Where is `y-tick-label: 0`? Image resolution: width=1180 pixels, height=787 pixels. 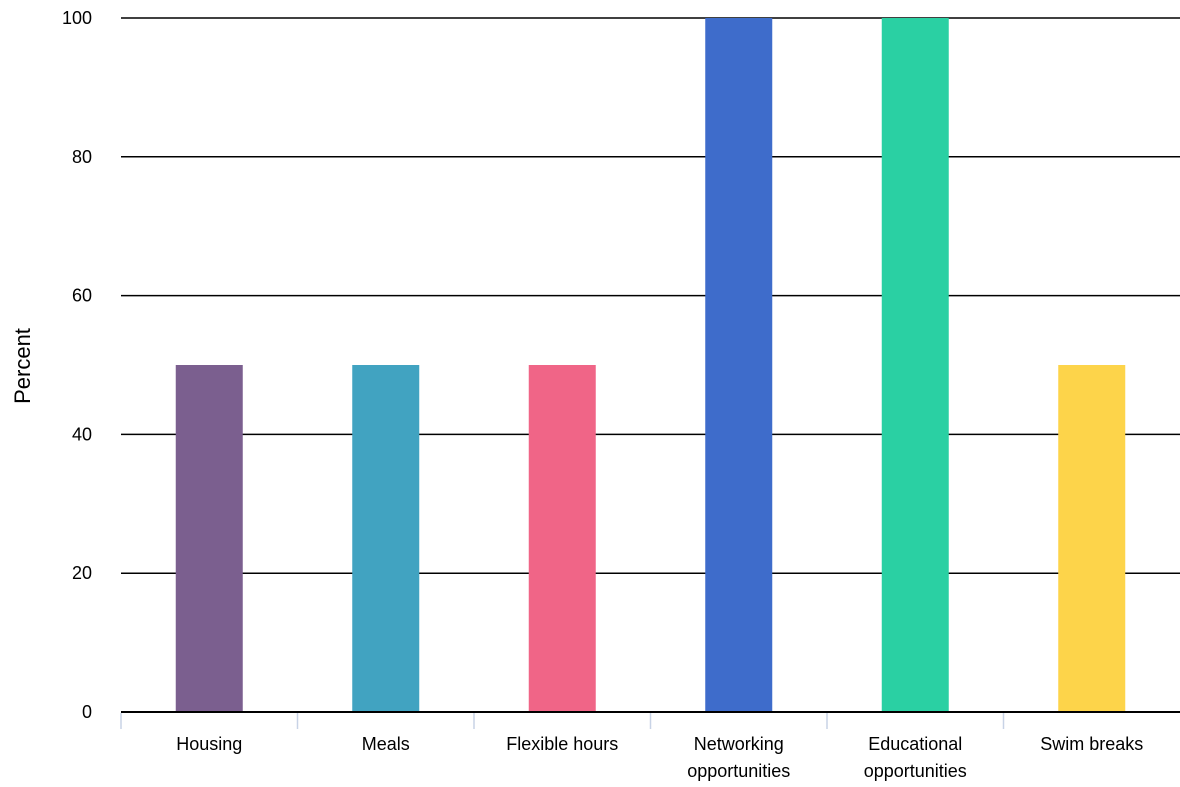 y-tick-label: 0 is located at coordinates (87, 712).